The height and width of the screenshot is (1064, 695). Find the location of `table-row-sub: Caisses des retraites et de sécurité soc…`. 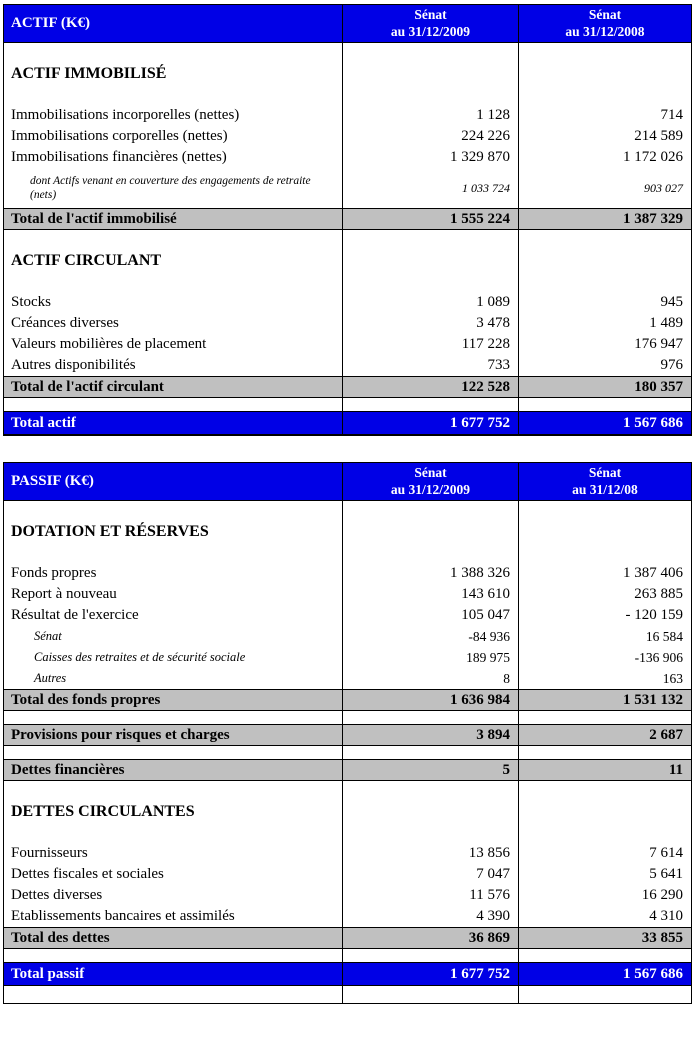

table-row-sub: Caisses des retraites et de sécurité soc… is located at coordinates (347, 657).